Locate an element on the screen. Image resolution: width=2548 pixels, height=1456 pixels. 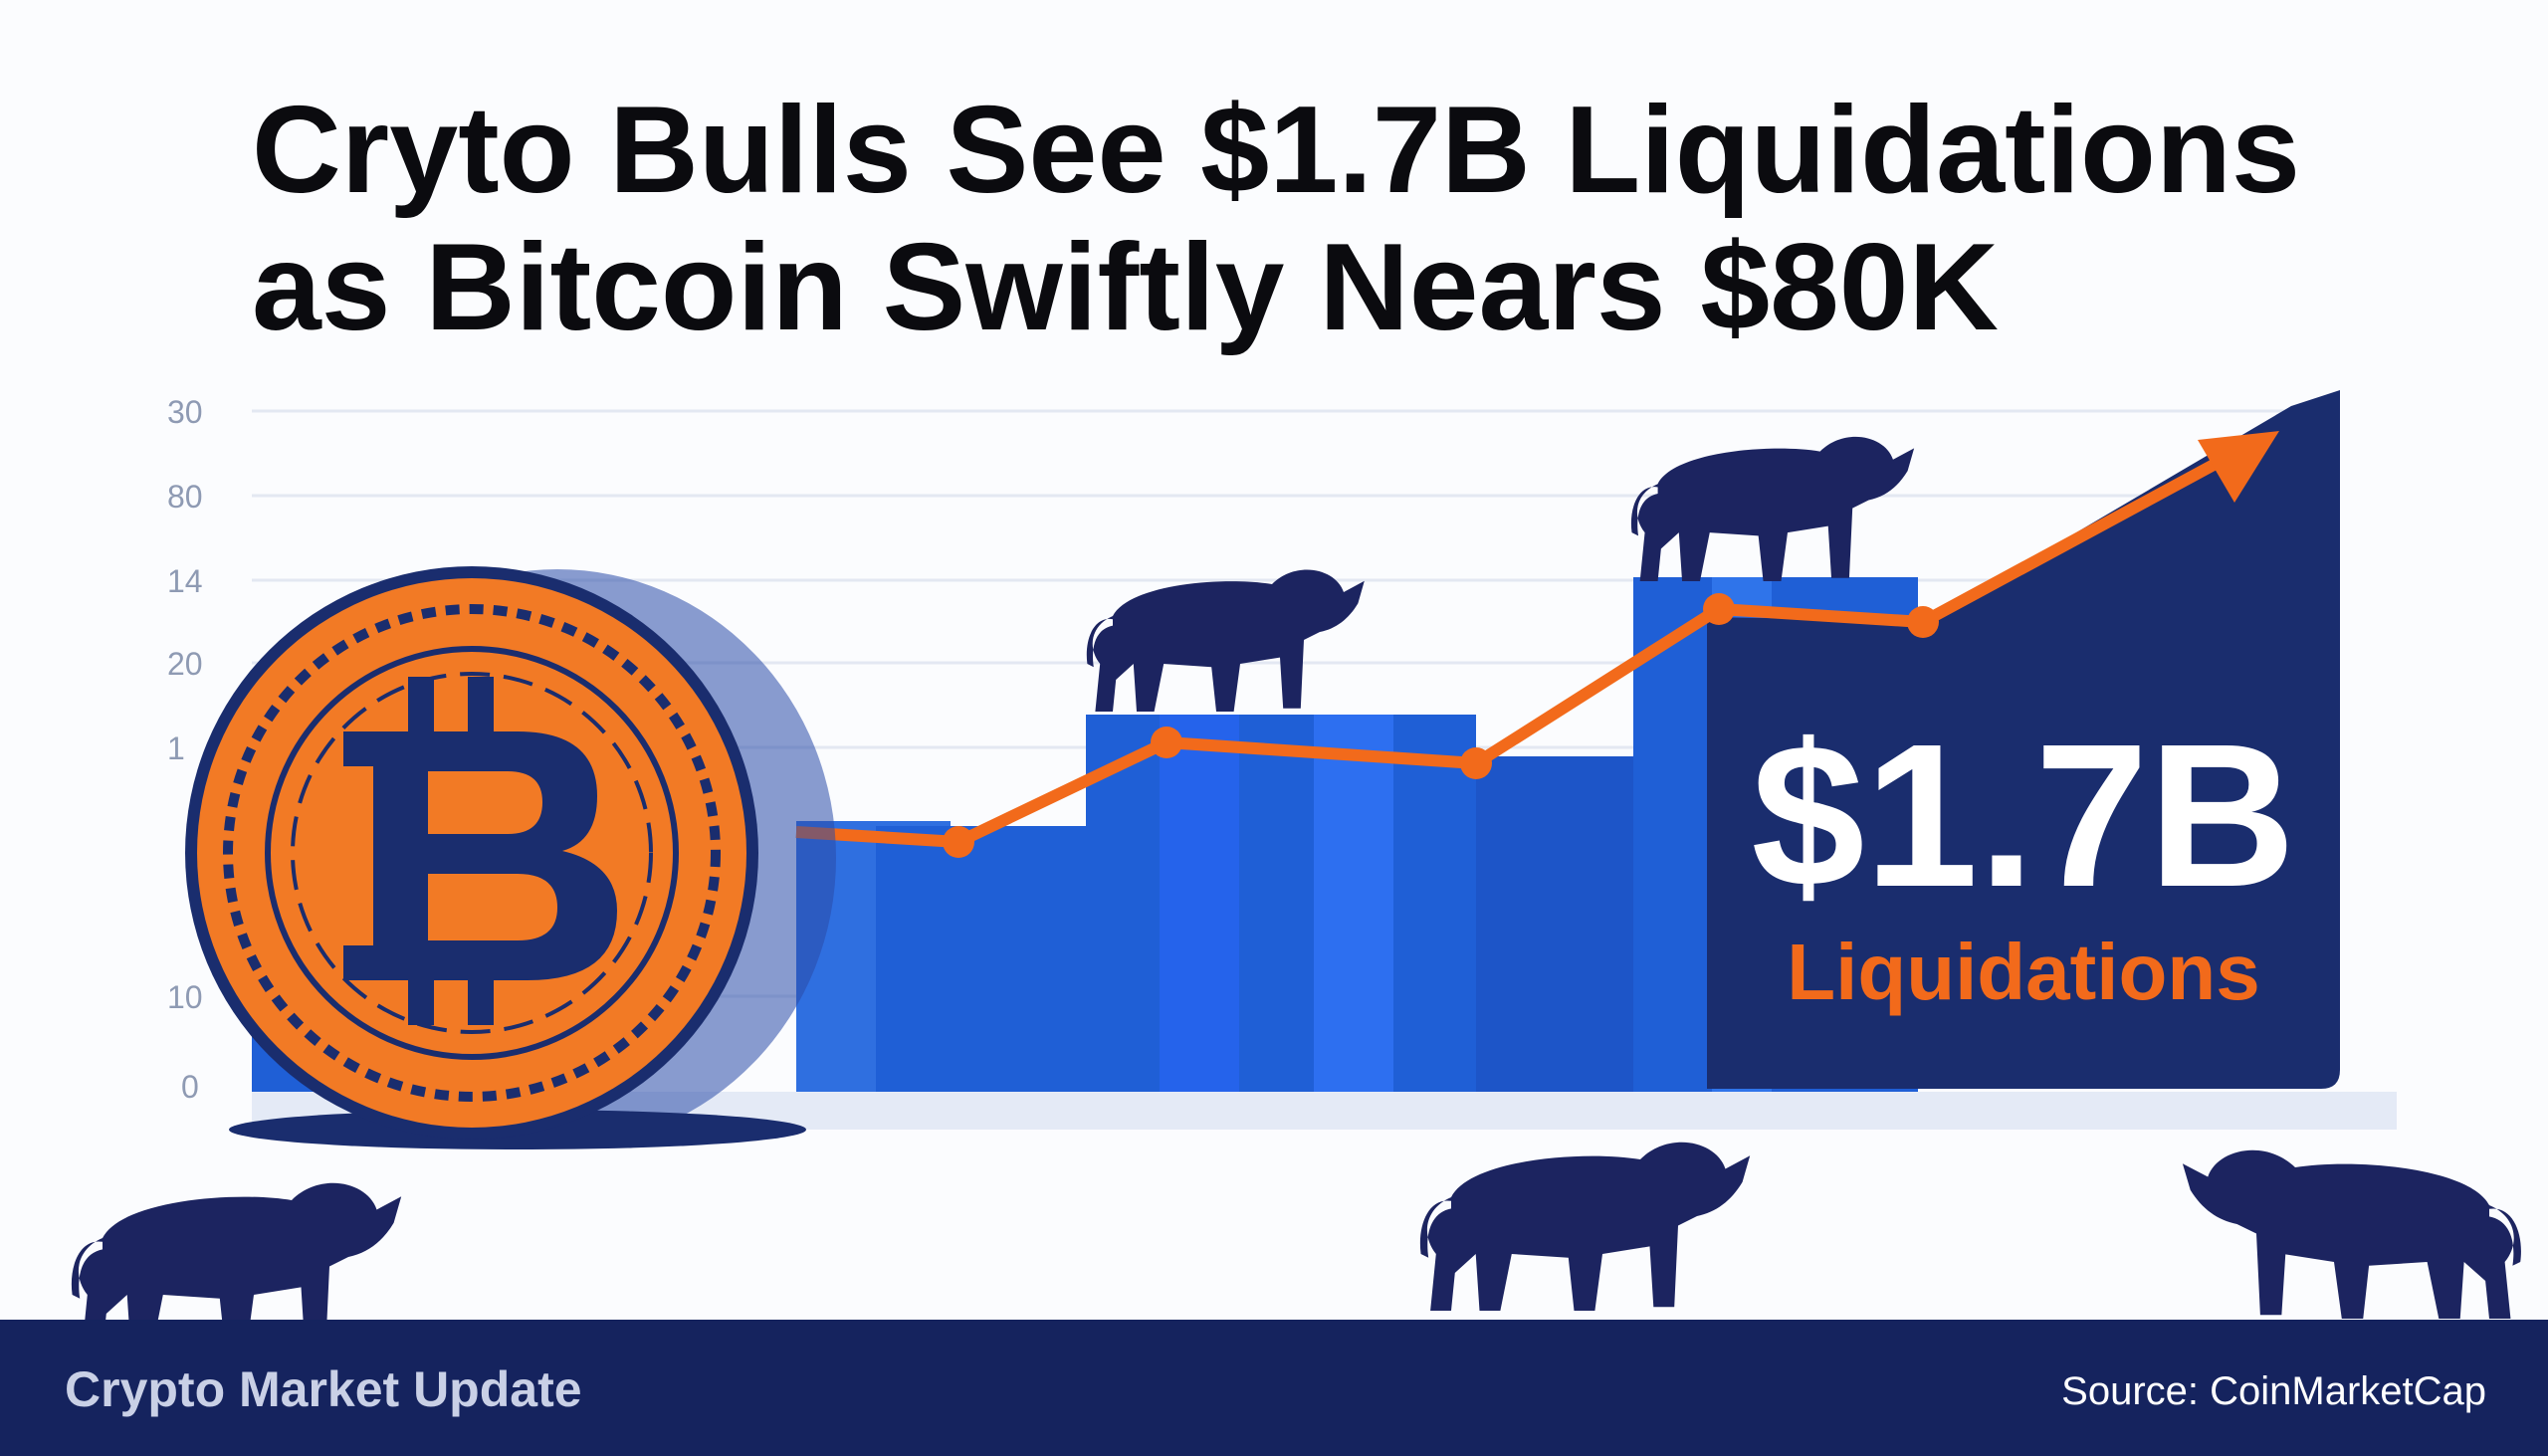
axis-labels: 30 80 14 20 1 10 0 is located at coordinates (185, 749).